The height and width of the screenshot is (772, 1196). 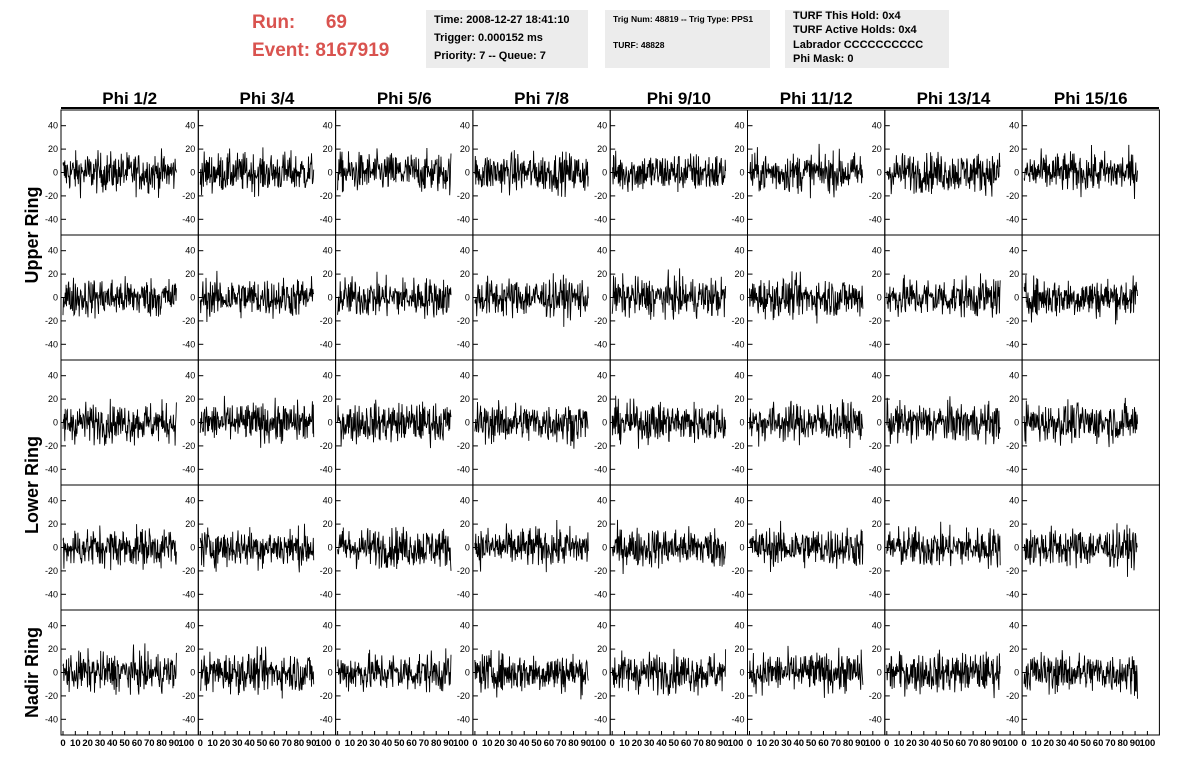 I want to click on event-label: Event:, so click(x=281, y=50).